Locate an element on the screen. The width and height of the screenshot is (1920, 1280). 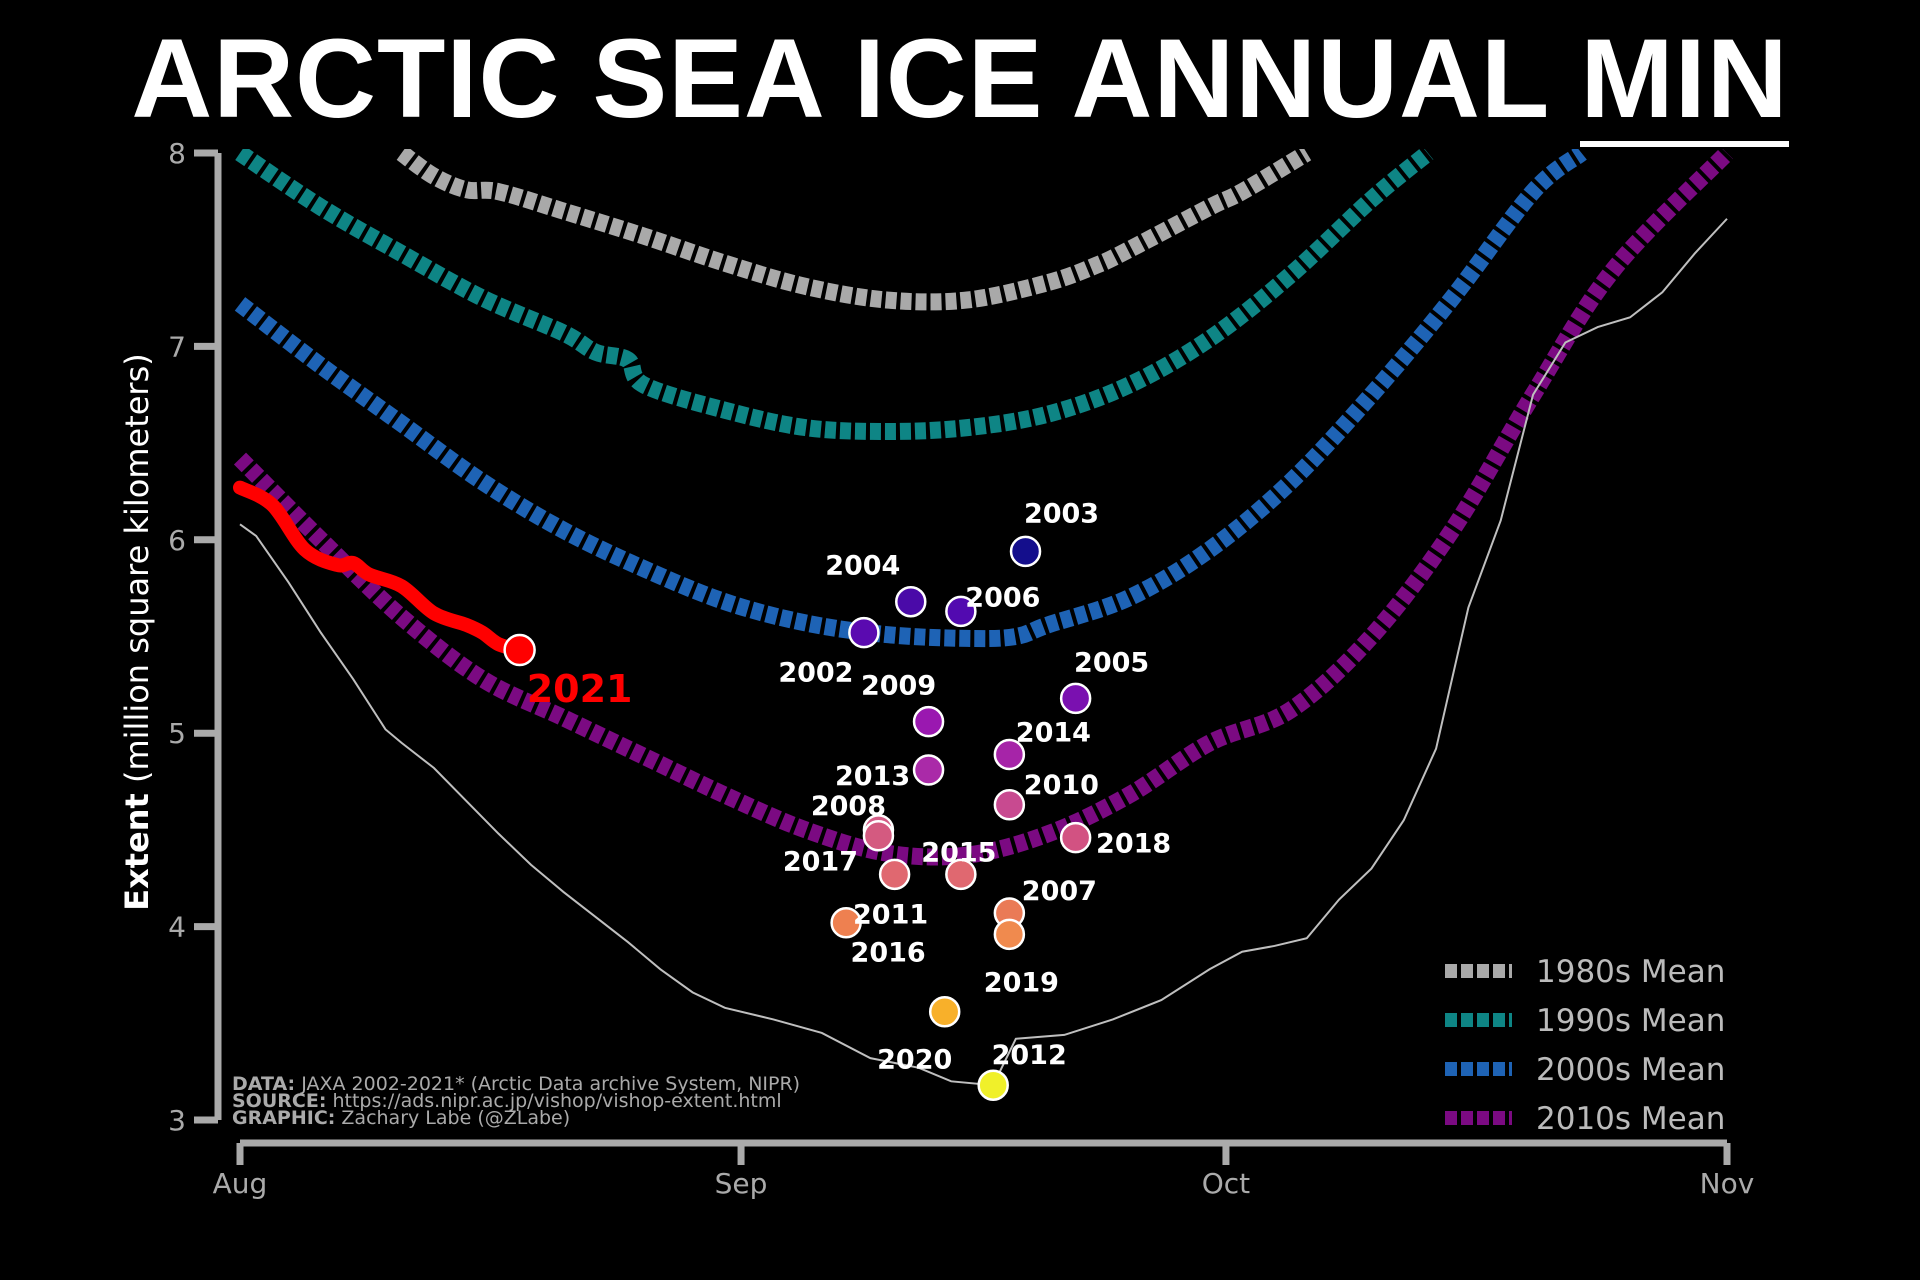
dot-2003 is located at coordinates (1025, 551).